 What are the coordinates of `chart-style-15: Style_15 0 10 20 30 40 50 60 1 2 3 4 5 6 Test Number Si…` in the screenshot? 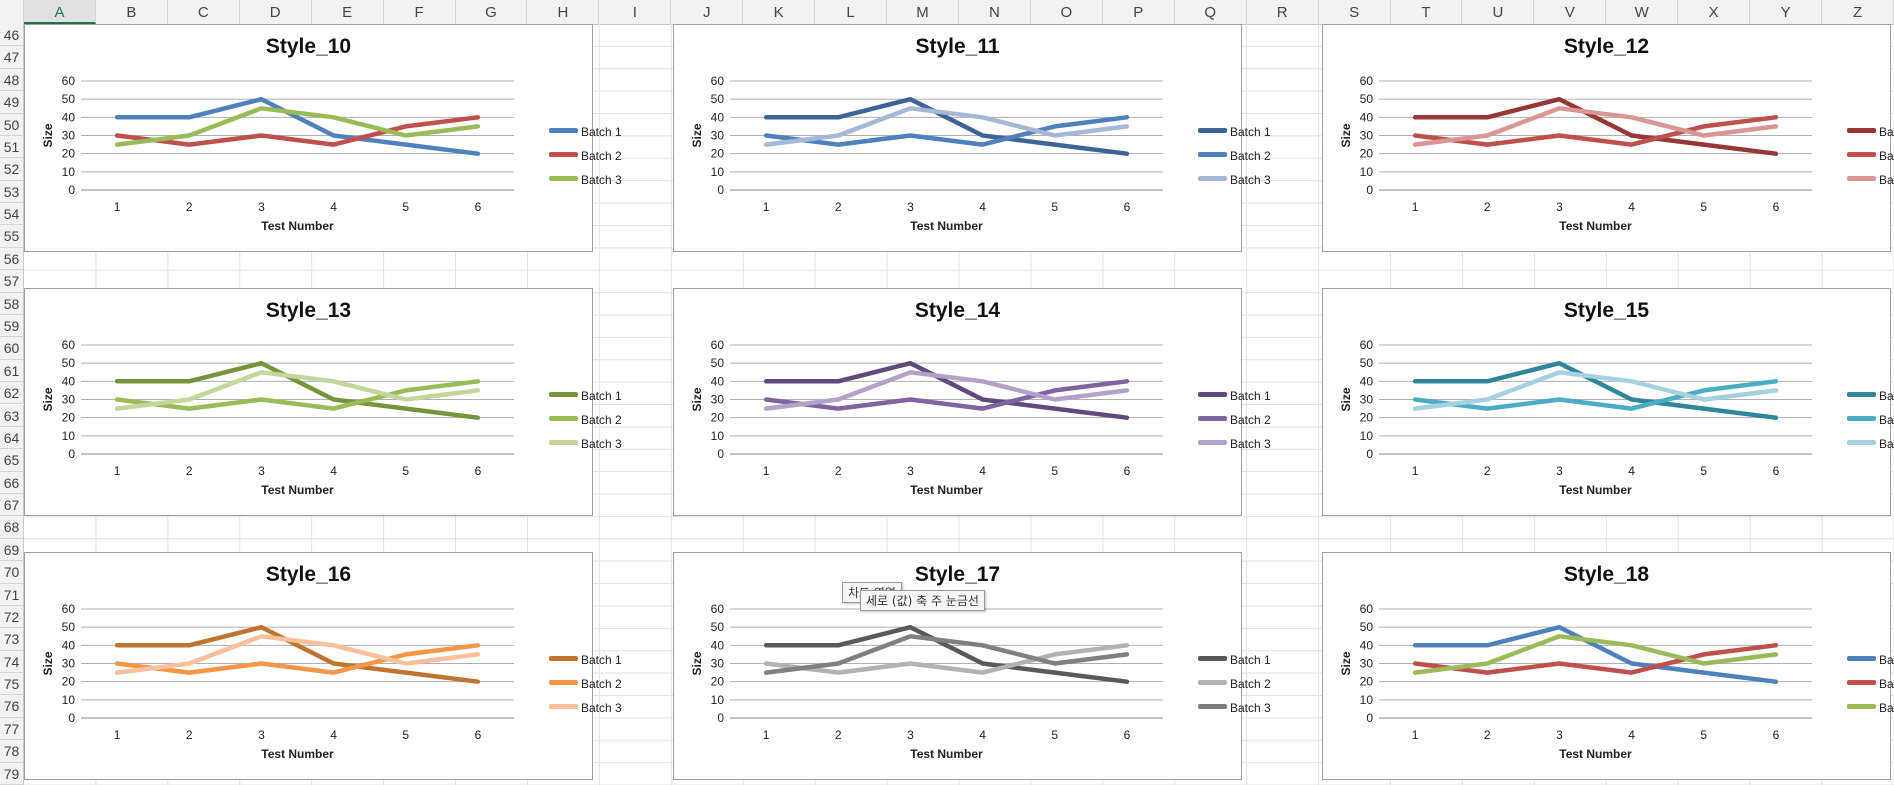 It's located at (1608, 402).